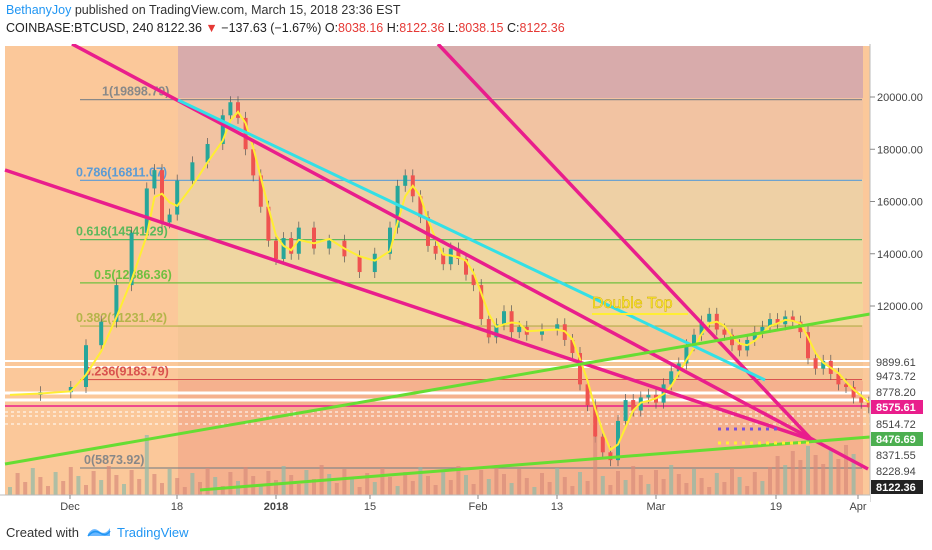 The height and width of the screenshot is (550, 932). Describe the element at coordinates (122, 232) in the screenshot. I see `fib-level-label: 0.618(14541.29)` at that location.